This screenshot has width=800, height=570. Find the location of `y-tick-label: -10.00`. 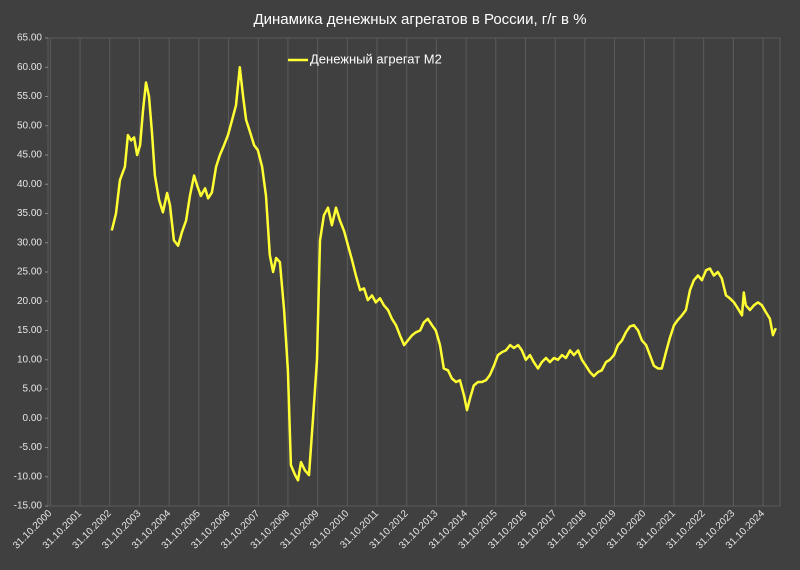

y-tick-label: -10.00 is located at coordinates (28, 476).